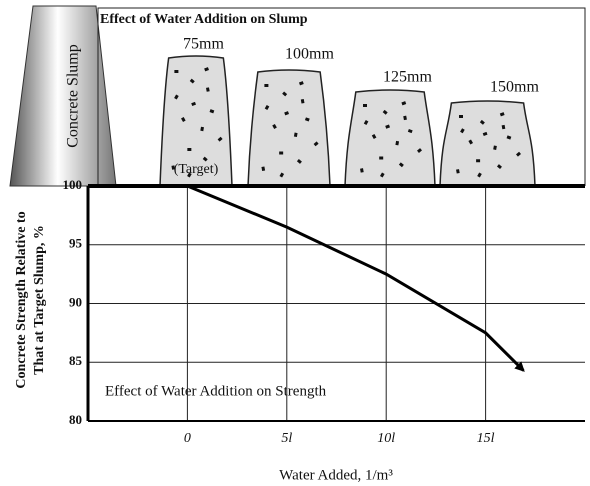 Image resolution: width=590 pixels, height=486 pixels. I want to click on x-tick-label: 15l, so click(486, 438).